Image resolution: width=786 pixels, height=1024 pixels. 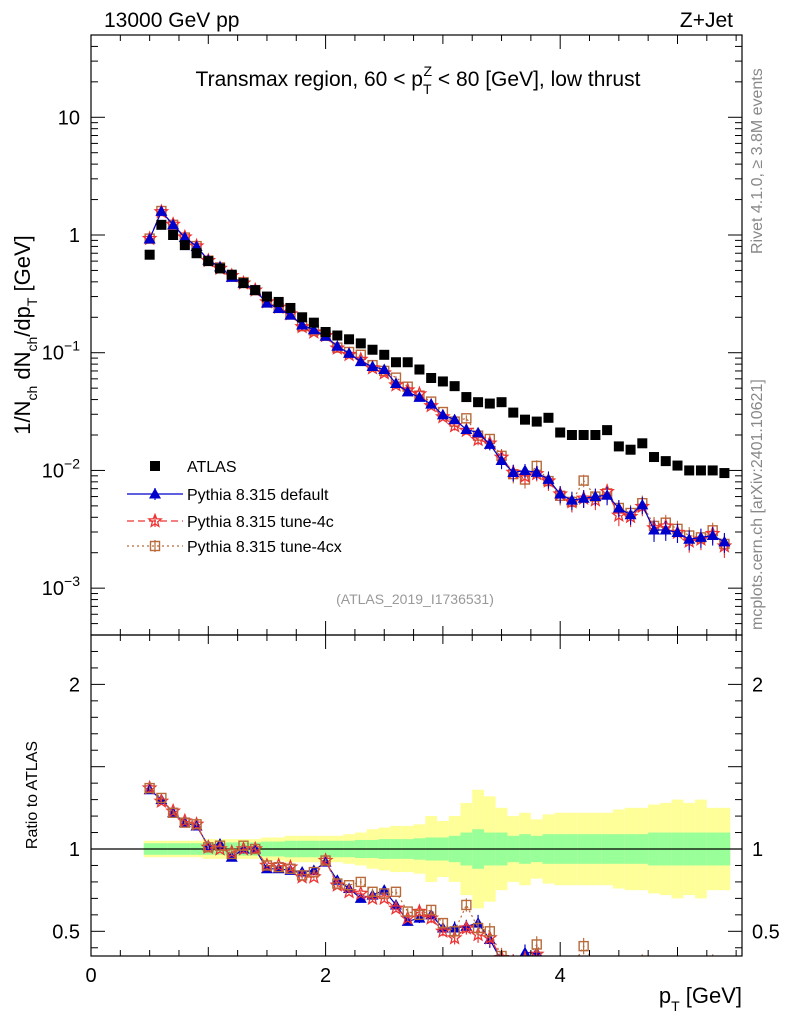 I want to click on rivet-label: Rivet 4.1.0, ≥ 3.8M events, so click(x=757, y=161).